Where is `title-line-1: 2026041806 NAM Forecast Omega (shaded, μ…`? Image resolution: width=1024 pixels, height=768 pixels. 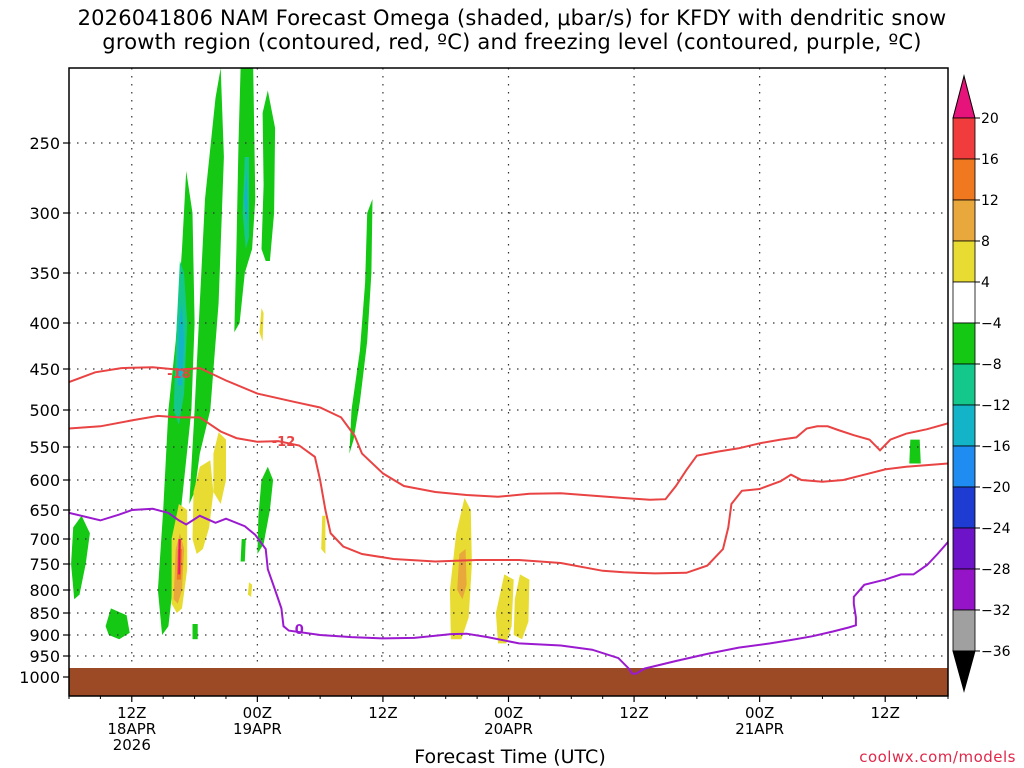 title-line-1: 2026041806 NAM Forecast Omega (shaded, μ… is located at coordinates (512, 18).